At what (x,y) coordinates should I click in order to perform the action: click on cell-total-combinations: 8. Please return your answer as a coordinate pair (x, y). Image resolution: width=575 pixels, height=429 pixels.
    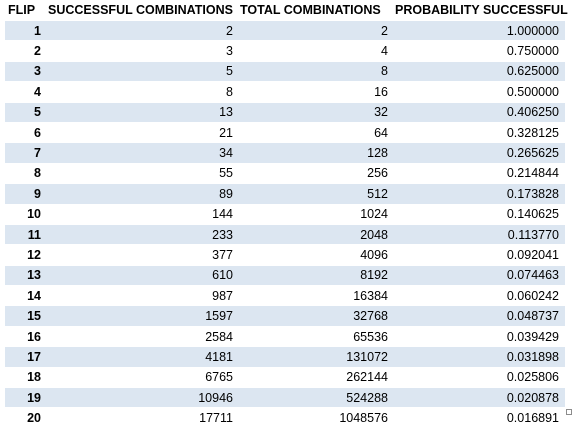
    Looking at the image, I should click on (314, 71).